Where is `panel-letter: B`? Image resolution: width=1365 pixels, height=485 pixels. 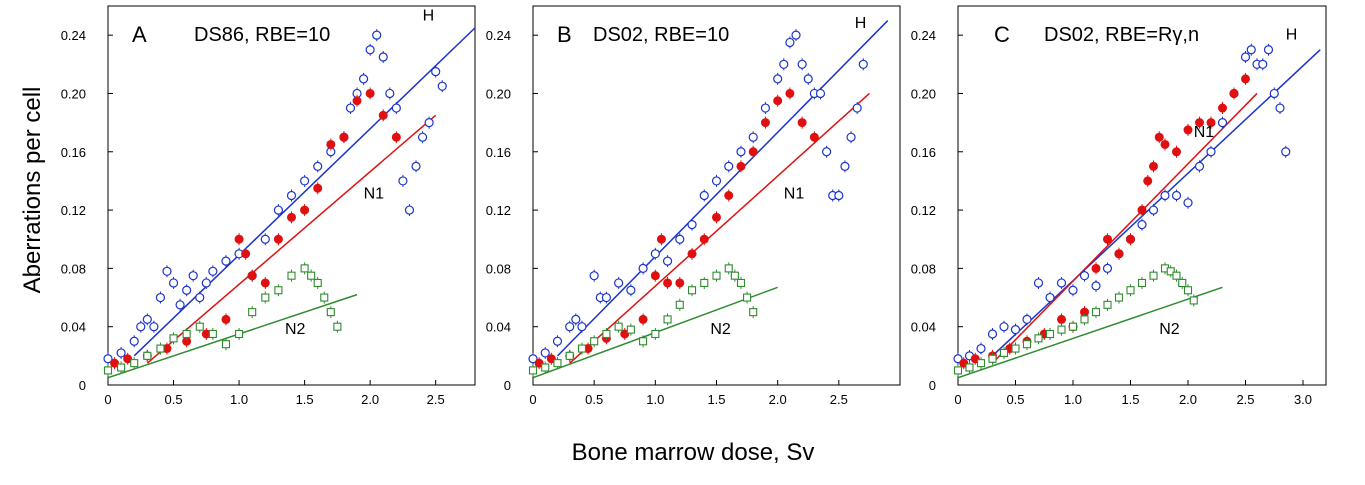
panel-letter: B is located at coordinates (564, 34).